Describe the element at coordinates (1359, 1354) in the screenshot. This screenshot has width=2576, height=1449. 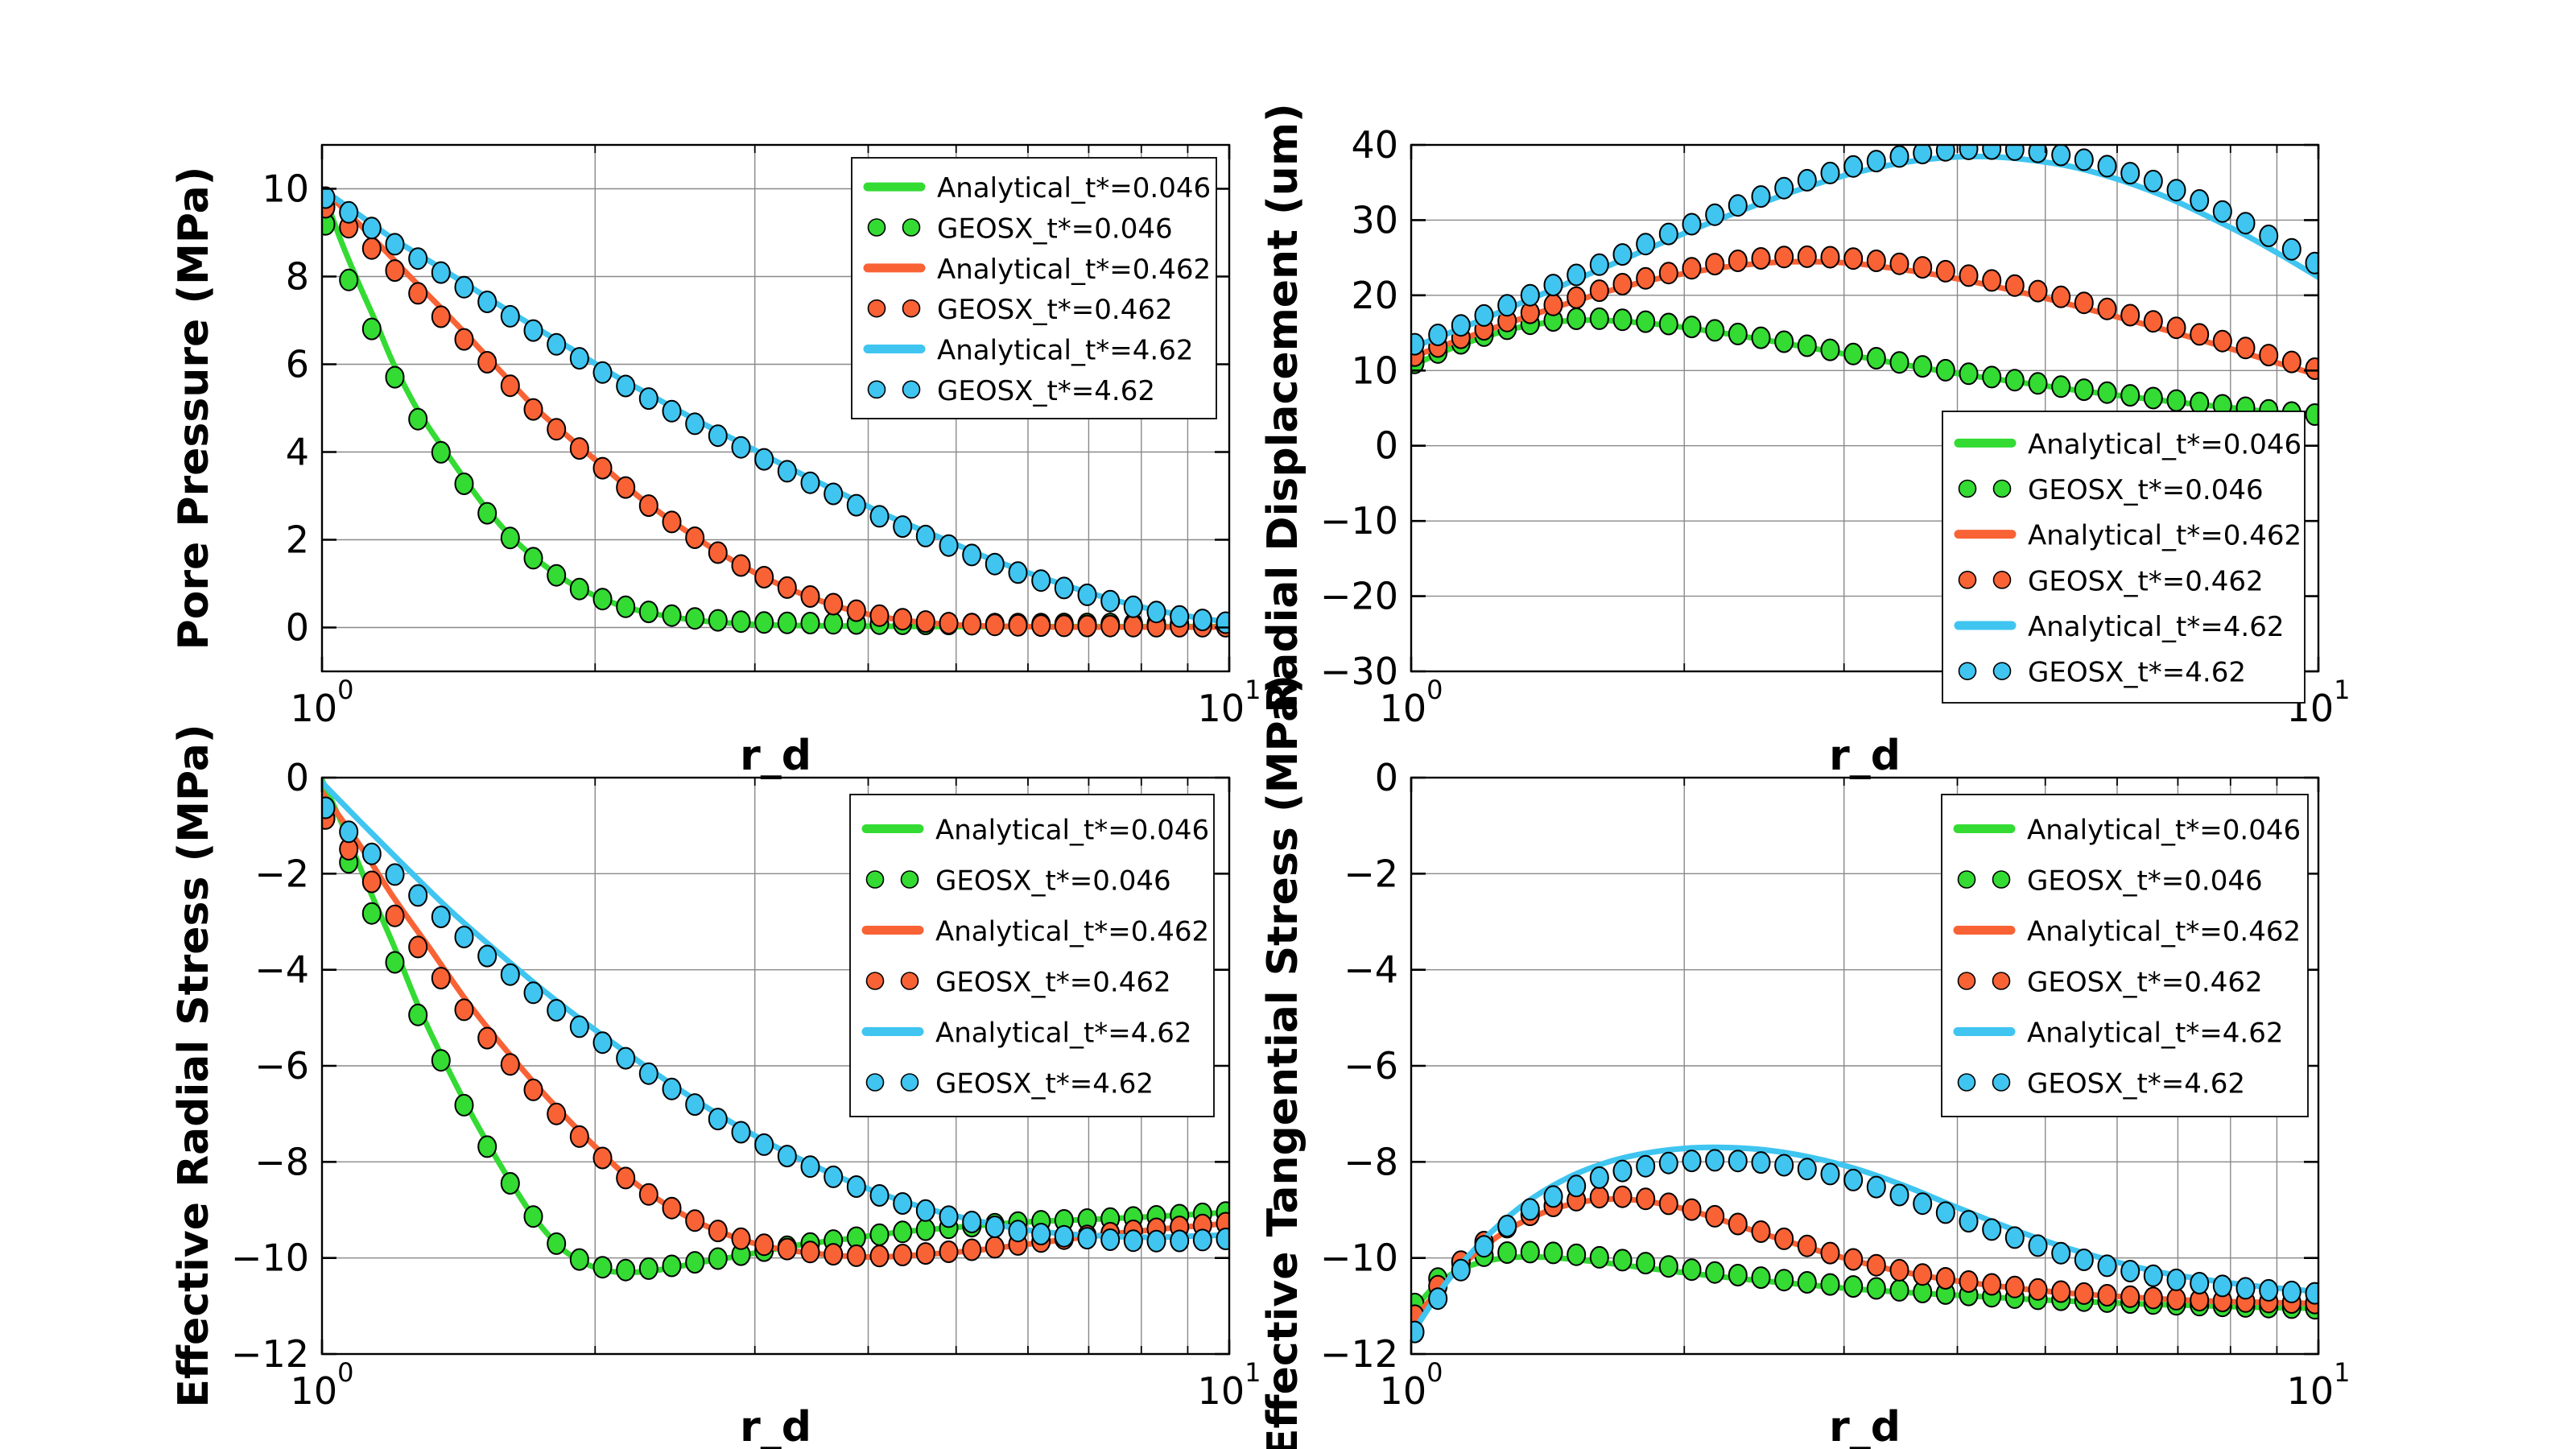
I see `y-tick-label: −12` at that location.